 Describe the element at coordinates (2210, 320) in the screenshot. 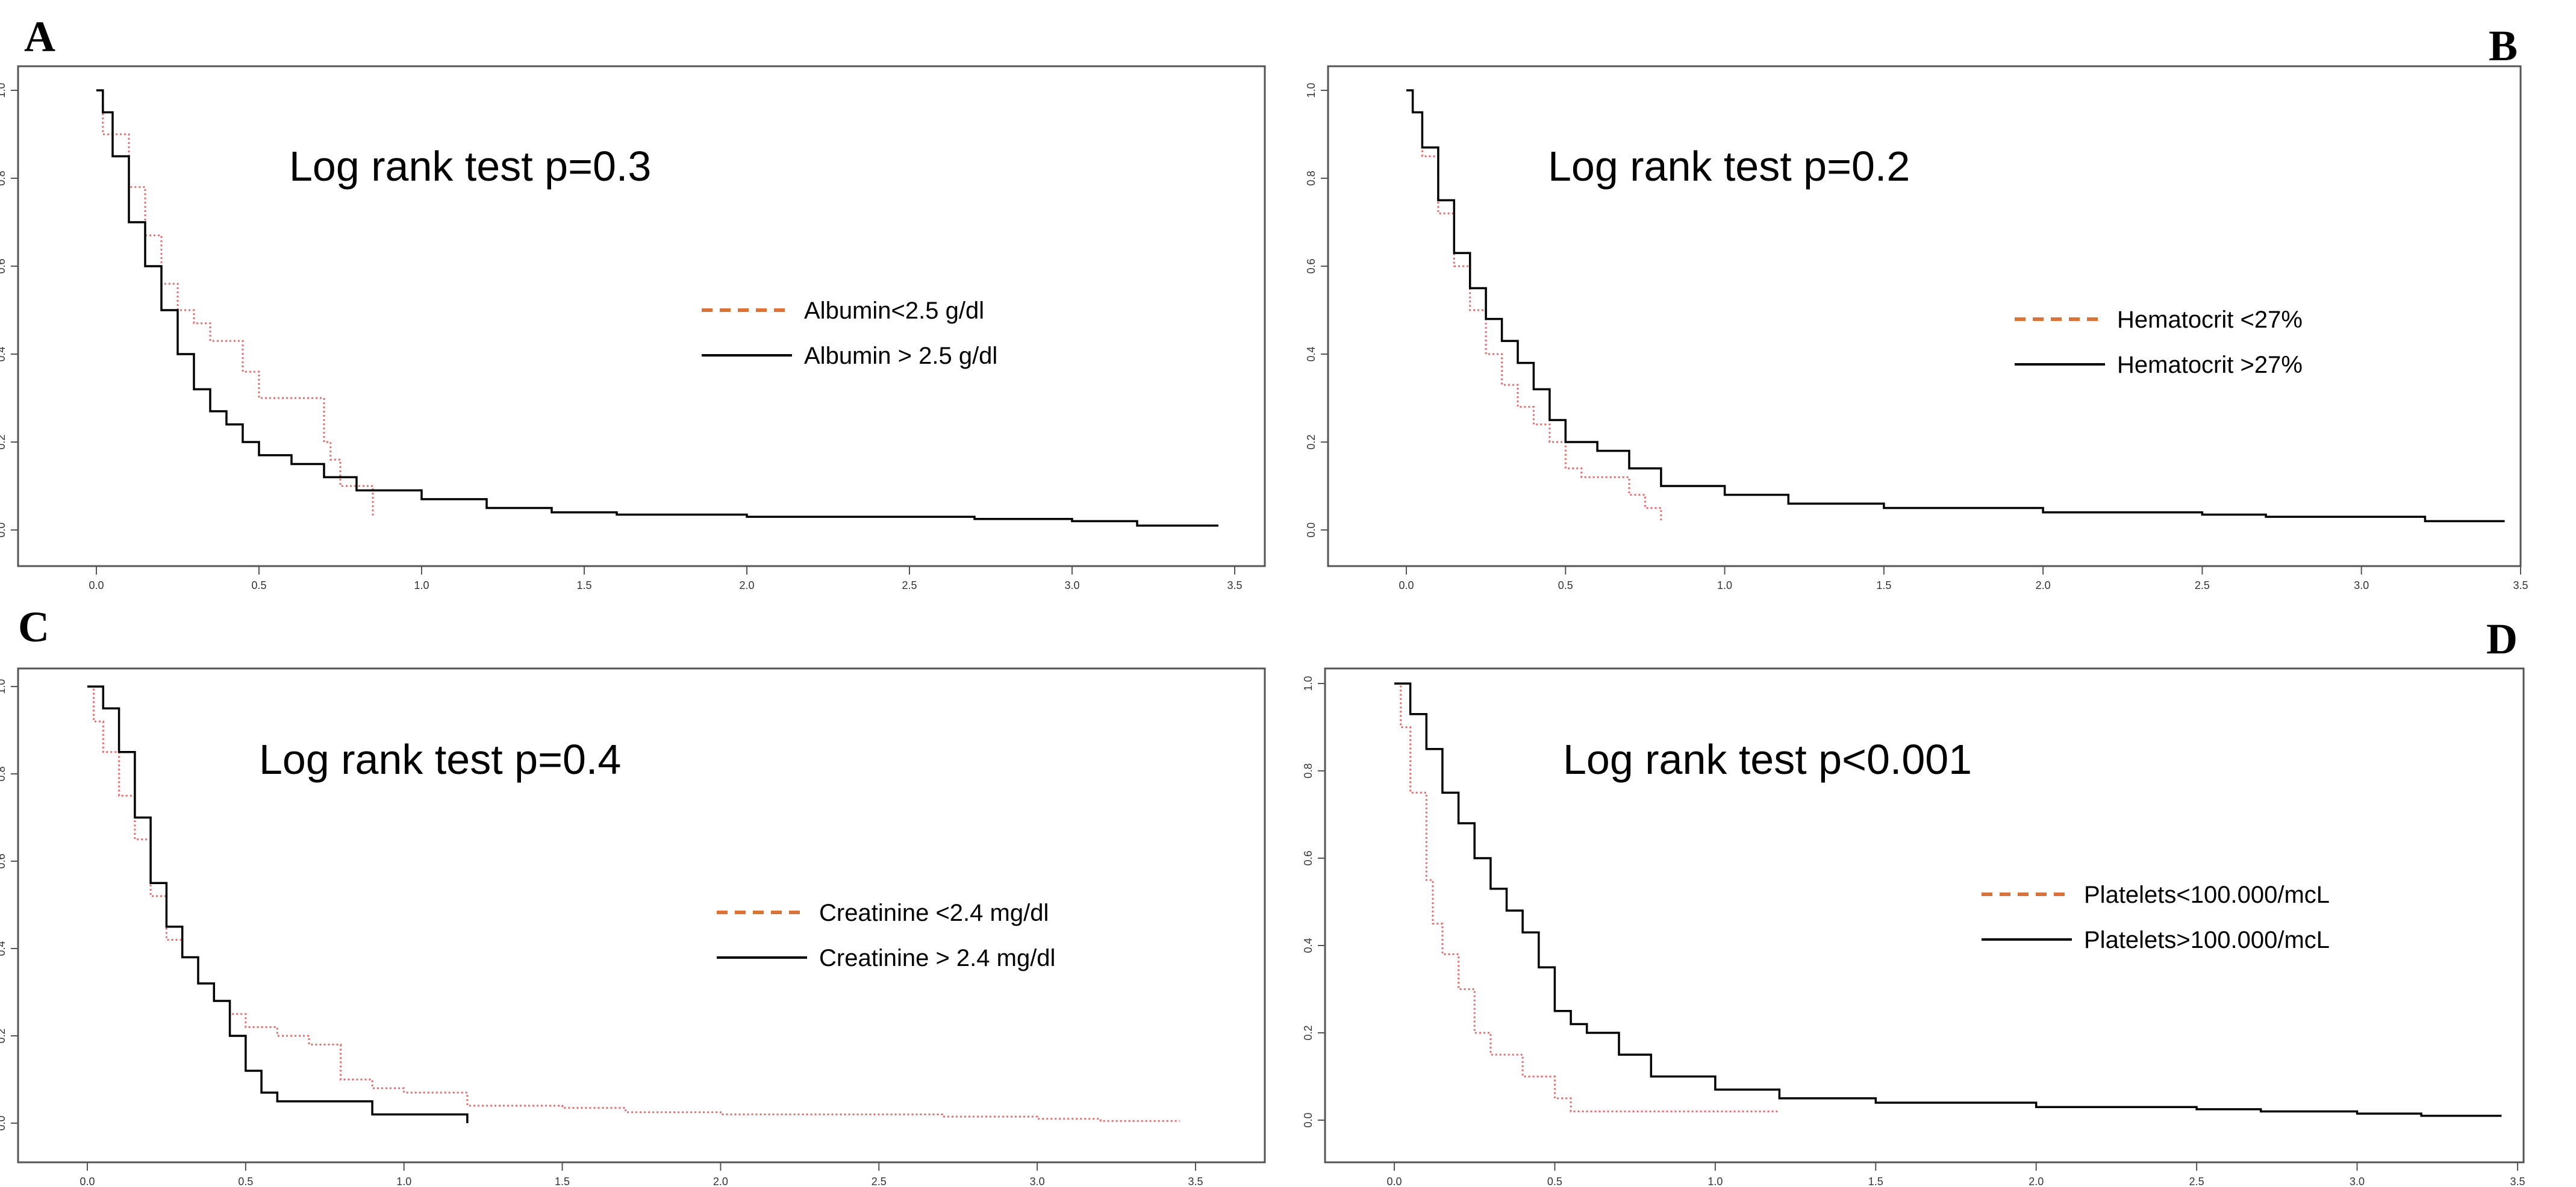

I see `legend-label: Hematocrit <27%` at that location.